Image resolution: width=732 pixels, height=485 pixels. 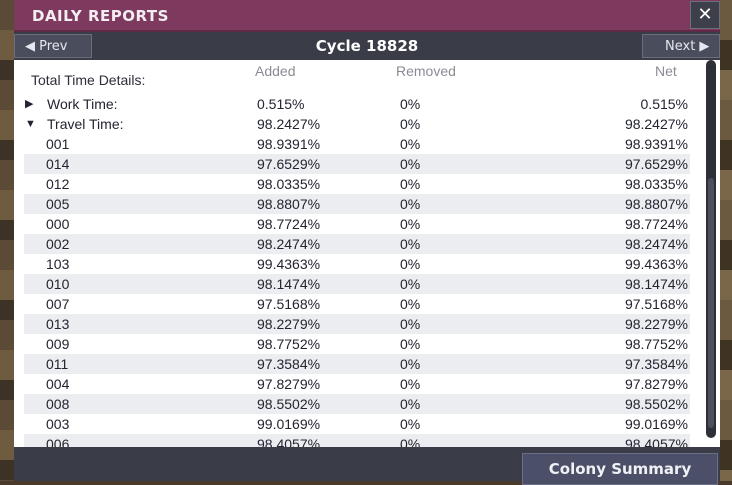 I want to click on cell-net: 99.4363%, so click(x=656, y=264).